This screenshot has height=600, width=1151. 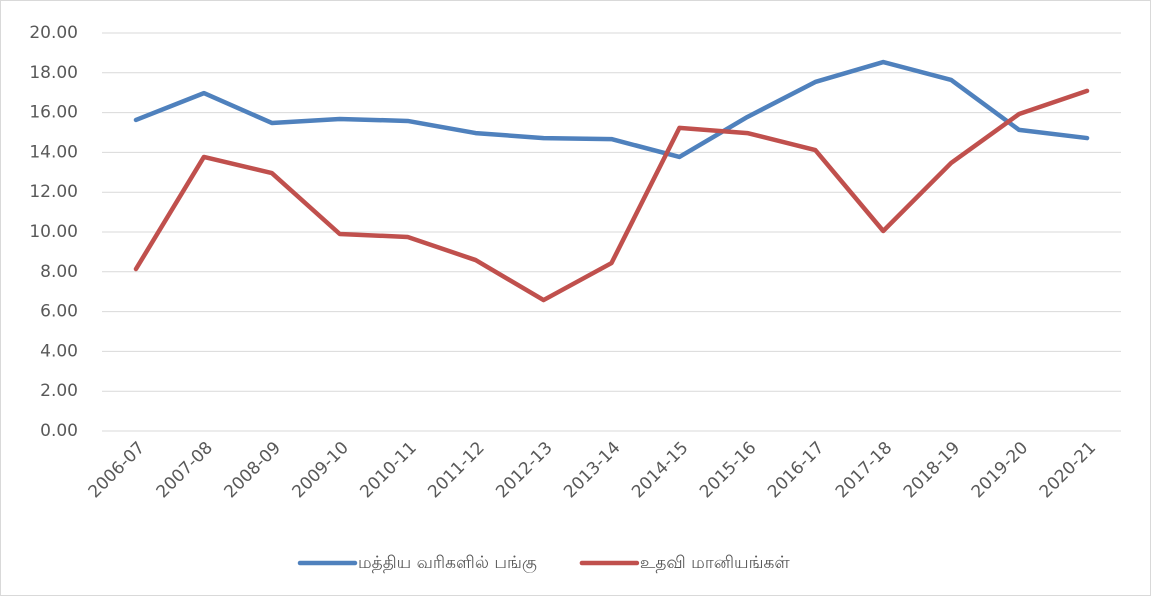 I want to click on y-tick-label: 14.00, so click(x=53, y=152).